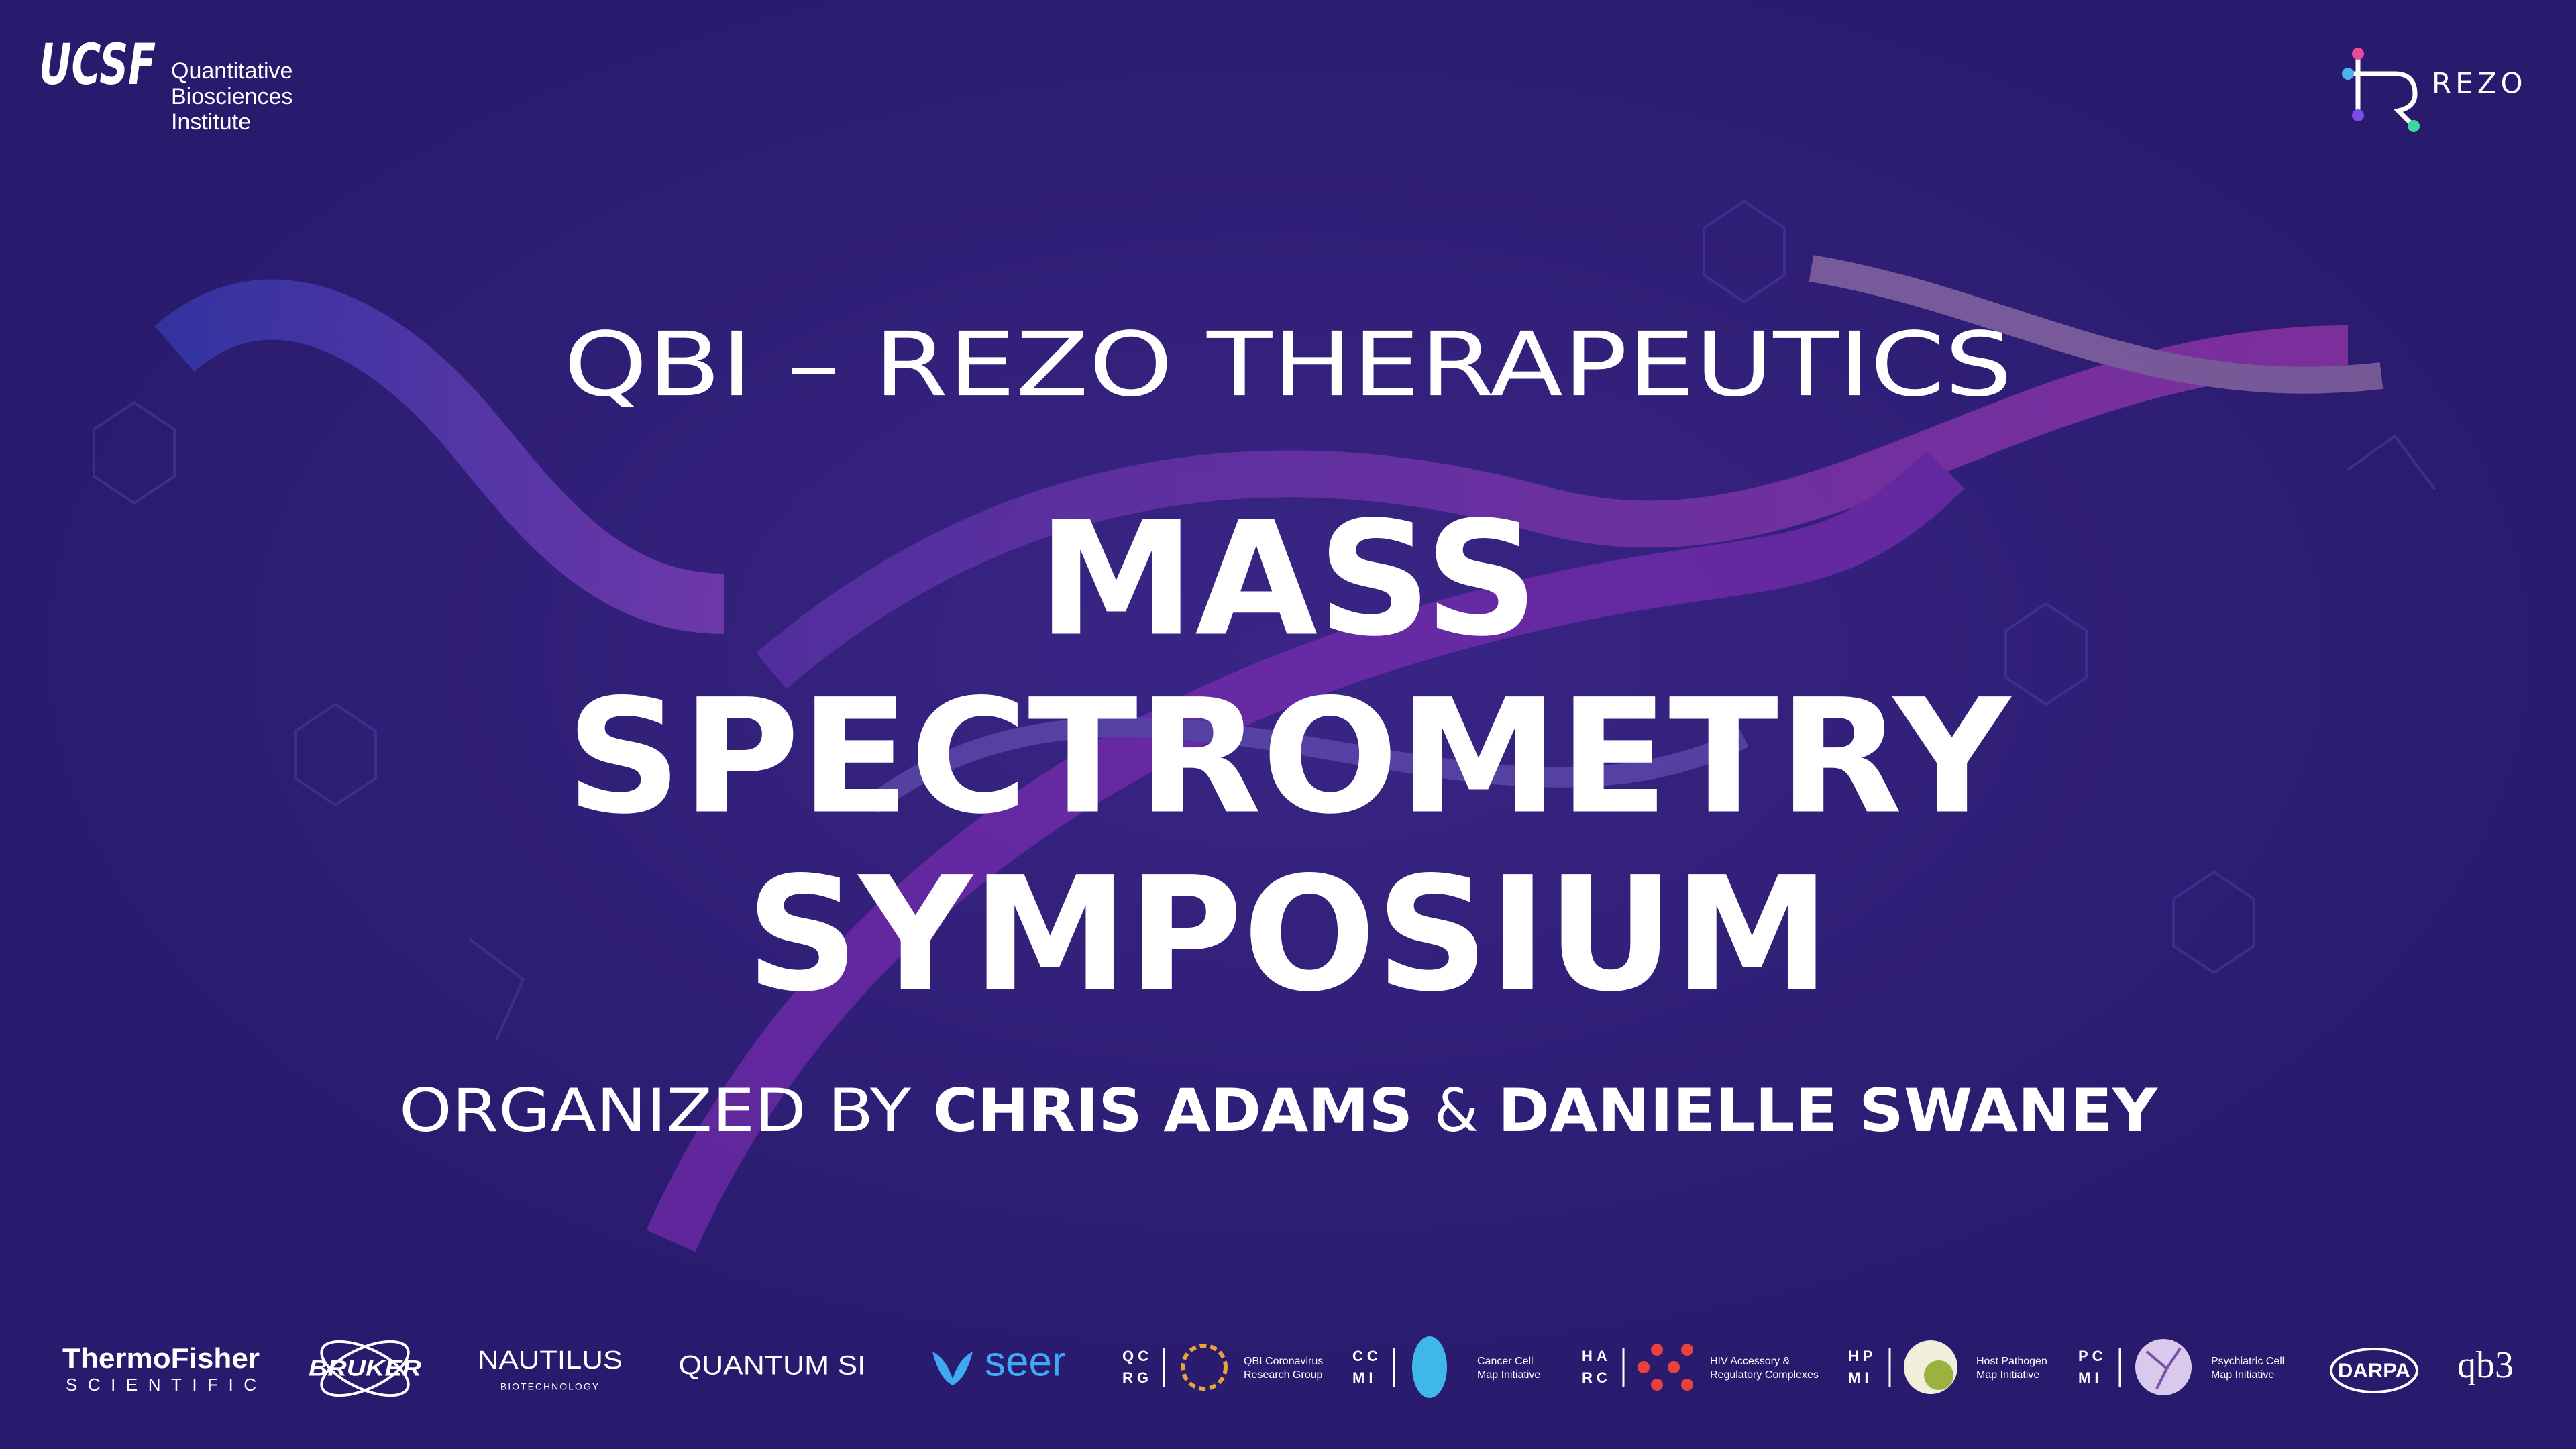 The height and width of the screenshot is (1449, 2576). I want to click on organizers-prefix: ORGANIZED BY, so click(655, 1110).